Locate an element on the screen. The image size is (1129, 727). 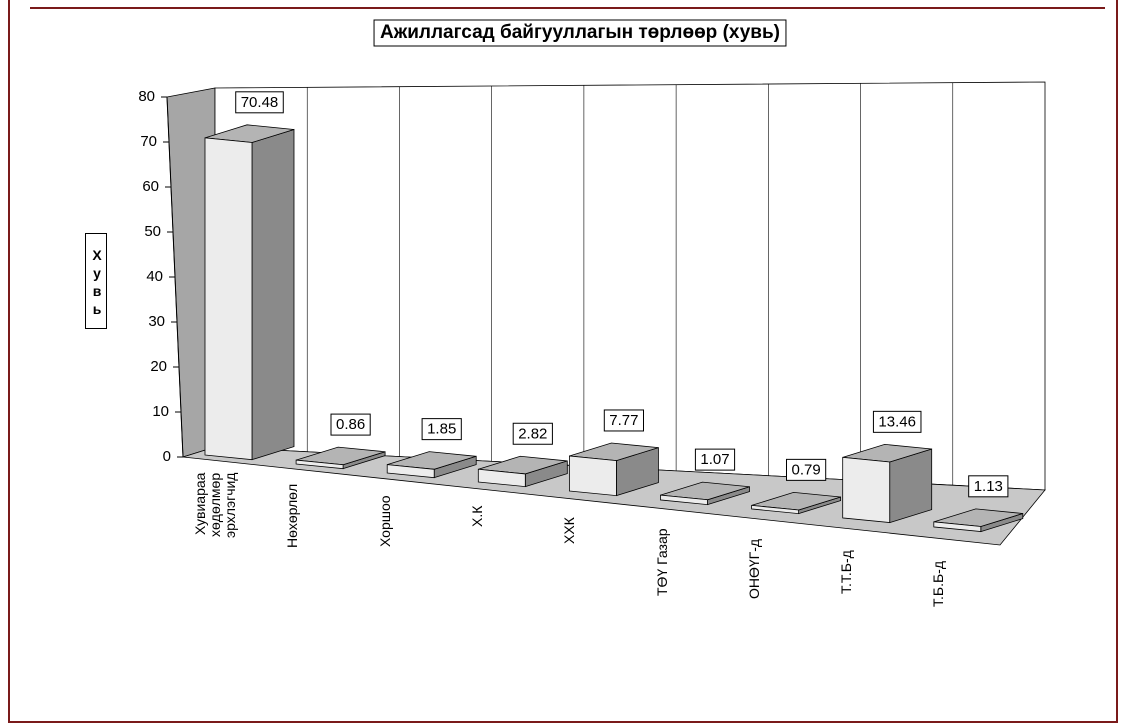
y-tick-label: 40 is located at coordinates (154, 276).